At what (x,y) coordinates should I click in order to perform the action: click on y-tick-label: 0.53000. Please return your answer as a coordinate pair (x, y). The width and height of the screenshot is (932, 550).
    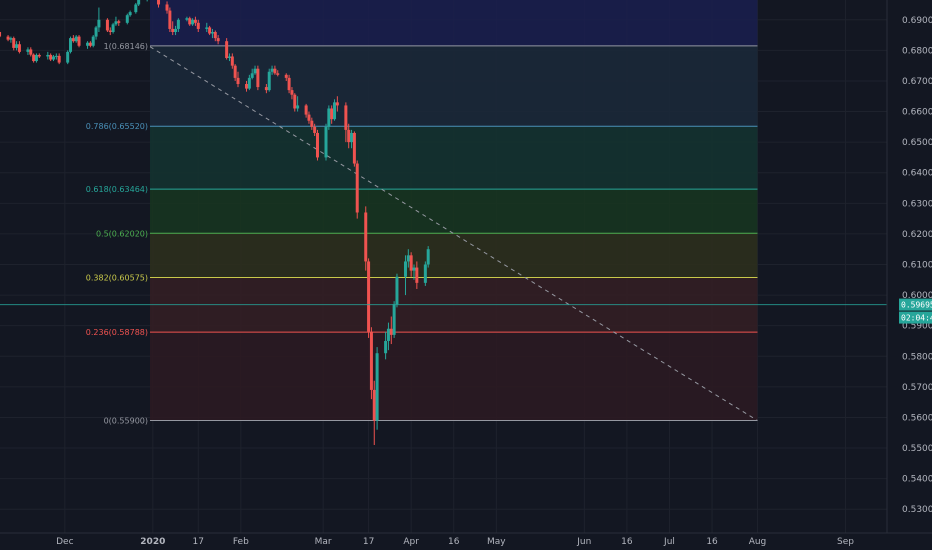
    Looking at the image, I should click on (917, 510).